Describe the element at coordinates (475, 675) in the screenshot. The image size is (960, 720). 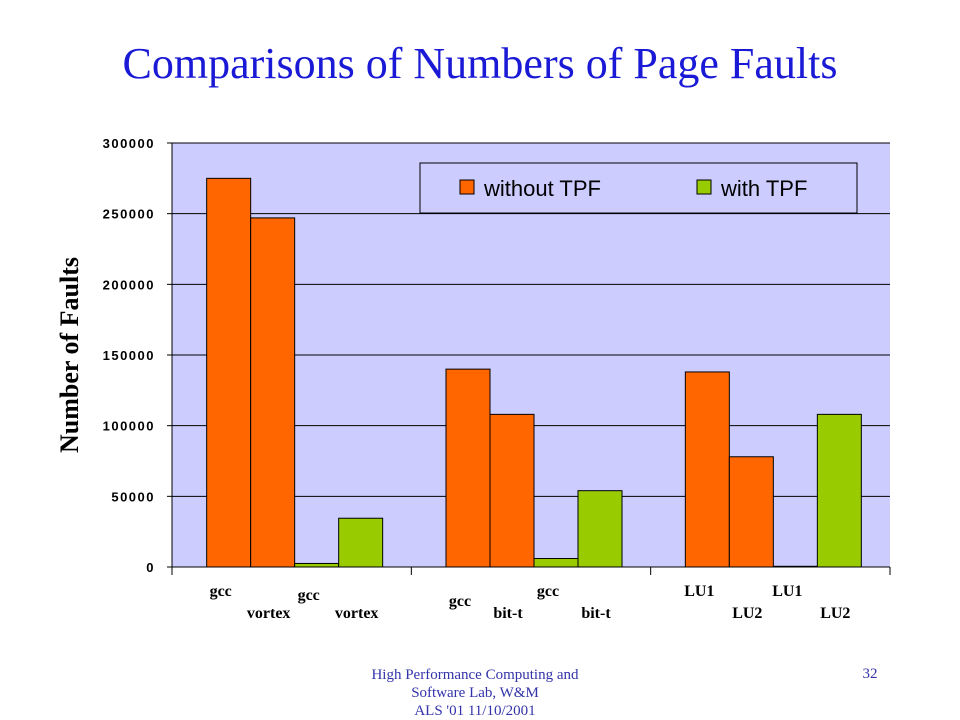
I see `footer-line-1: High Performance Computing and` at that location.